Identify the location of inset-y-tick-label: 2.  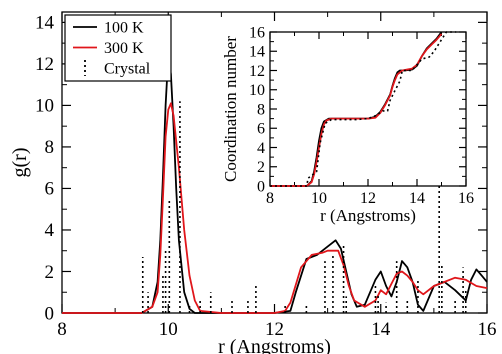
(261, 167).